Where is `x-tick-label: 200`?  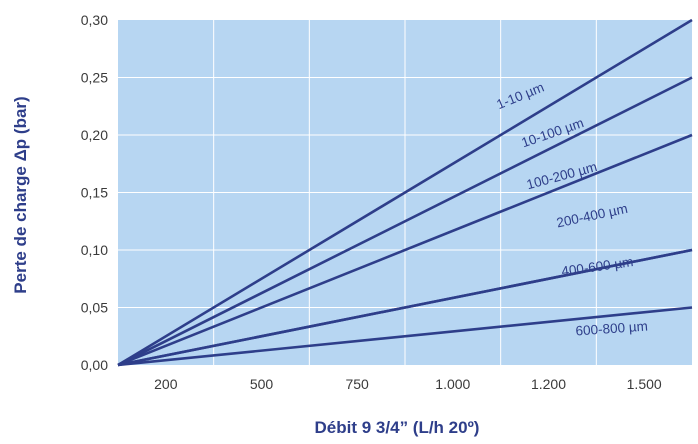
x-tick-label: 200 is located at coordinates (166, 384).